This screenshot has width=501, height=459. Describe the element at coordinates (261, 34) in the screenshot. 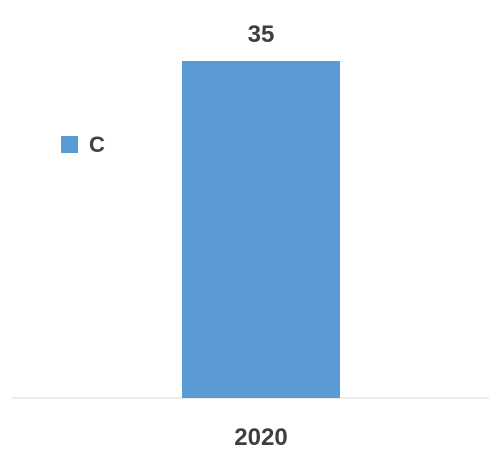

I see `data-label-2020: 35` at that location.